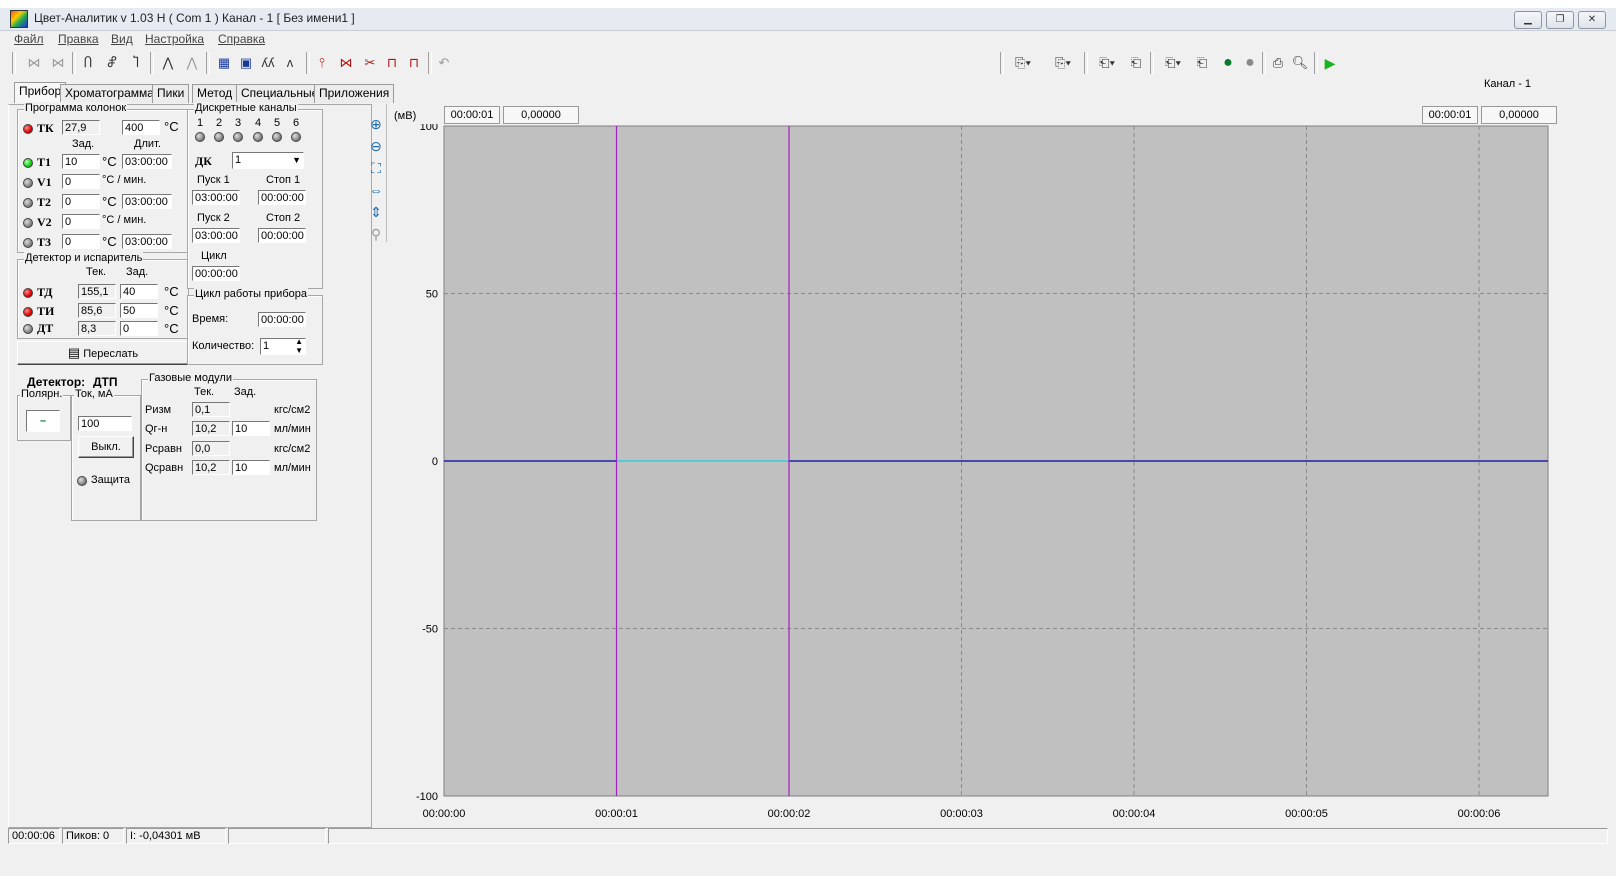 This screenshot has height=876, width=1616. I want to click on polarity-display: –, so click(43, 421).